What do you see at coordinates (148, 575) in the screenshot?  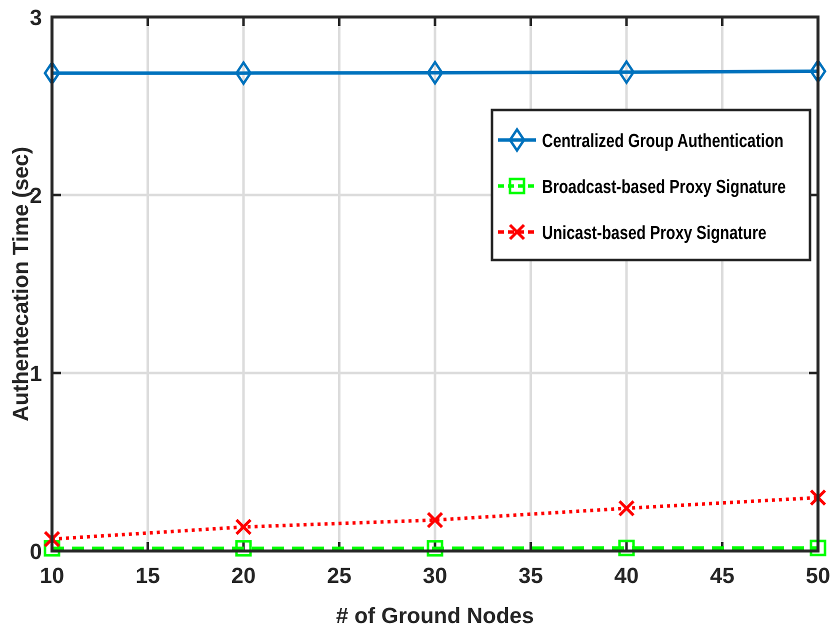 I see `x-tick-label: 15` at bounding box center [148, 575].